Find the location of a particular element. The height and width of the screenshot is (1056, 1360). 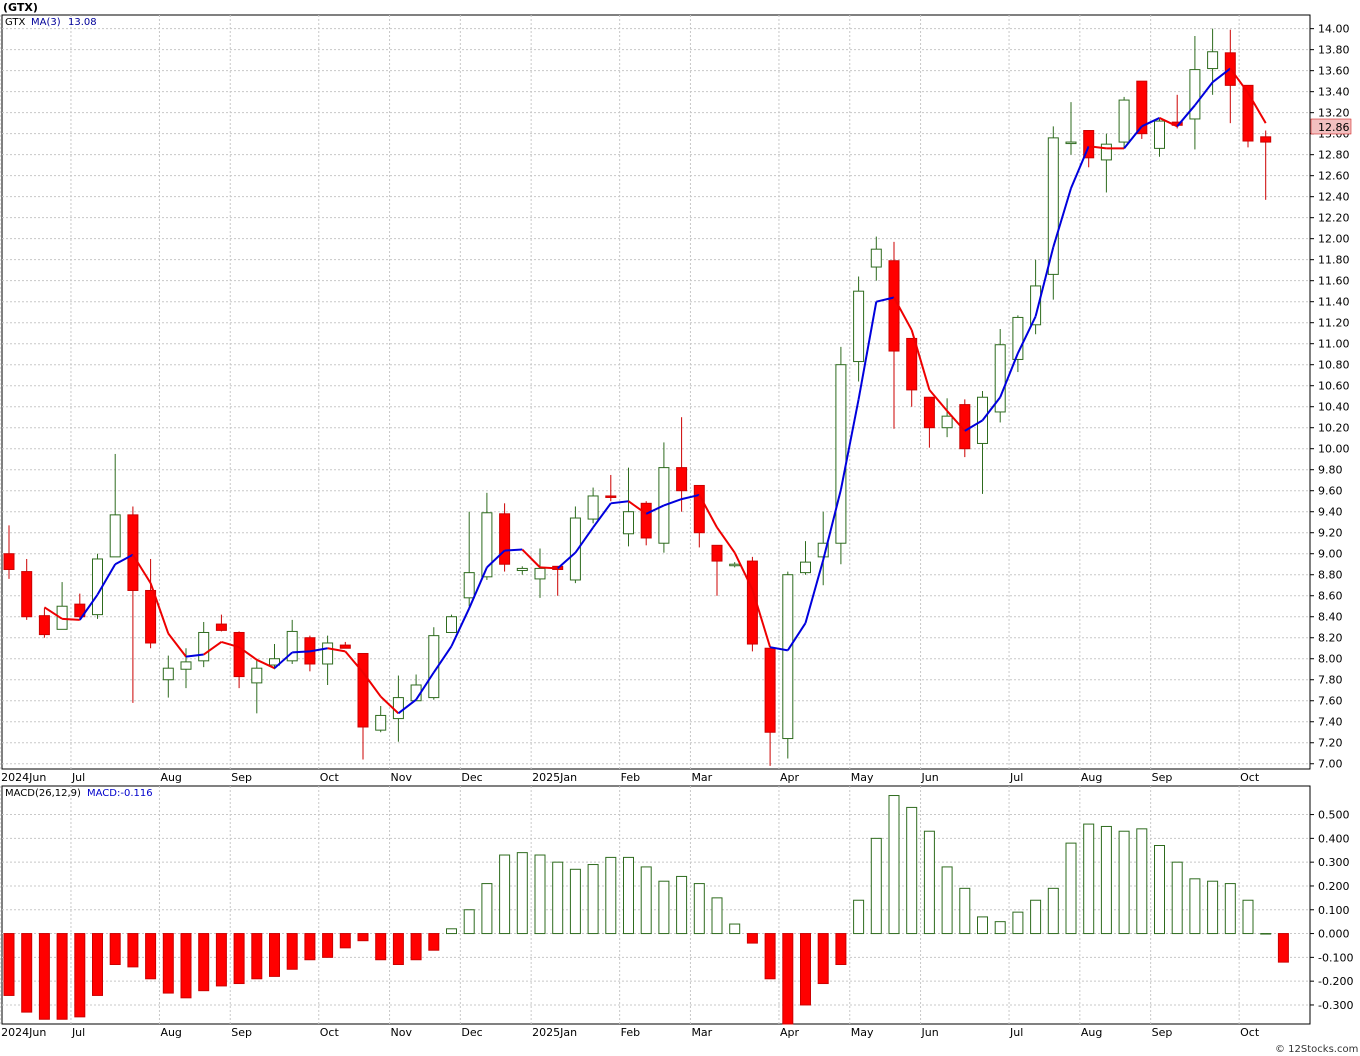

month-label: Jun is located at coordinates (930, 777).